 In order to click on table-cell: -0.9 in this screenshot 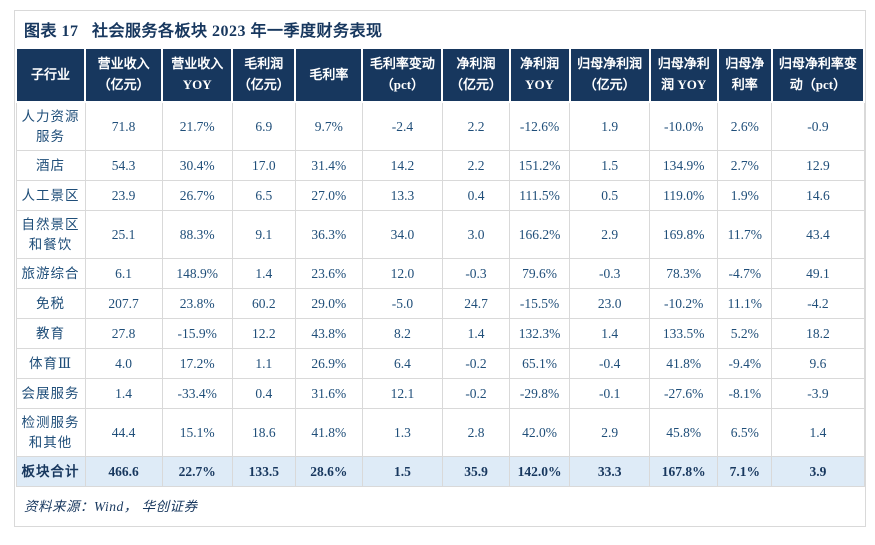, I will do `click(818, 126)`.